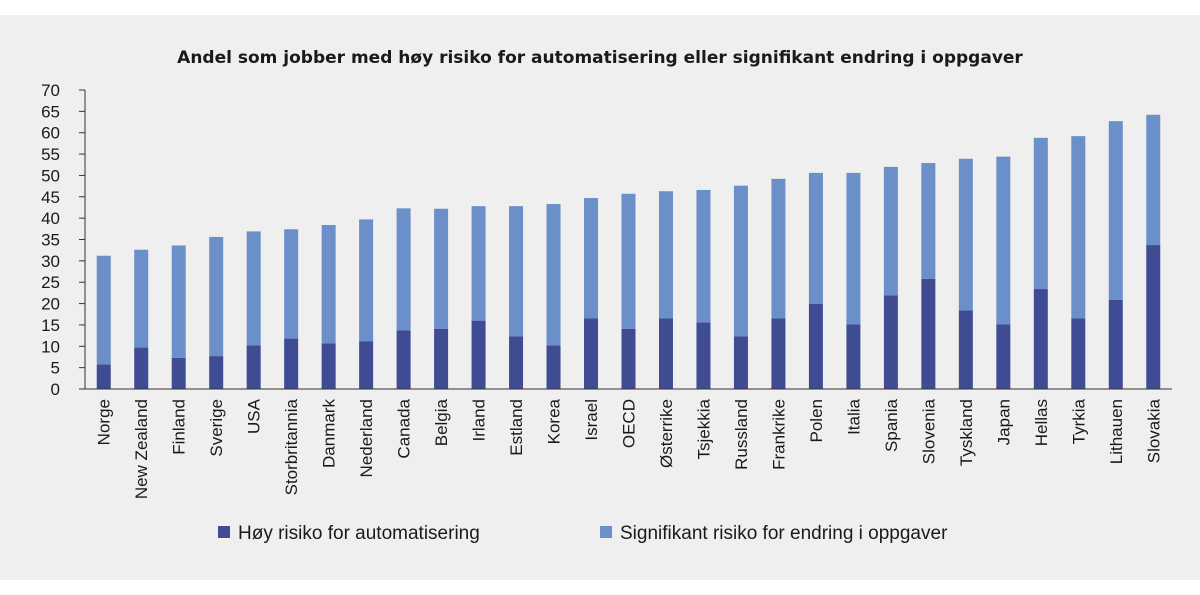 The width and height of the screenshot is (1200, 595). What do you see at coordinates (703, 428) in the screenshot?
I see `x-tick-label: Tsjekkia` at bounding box center [703, 428].